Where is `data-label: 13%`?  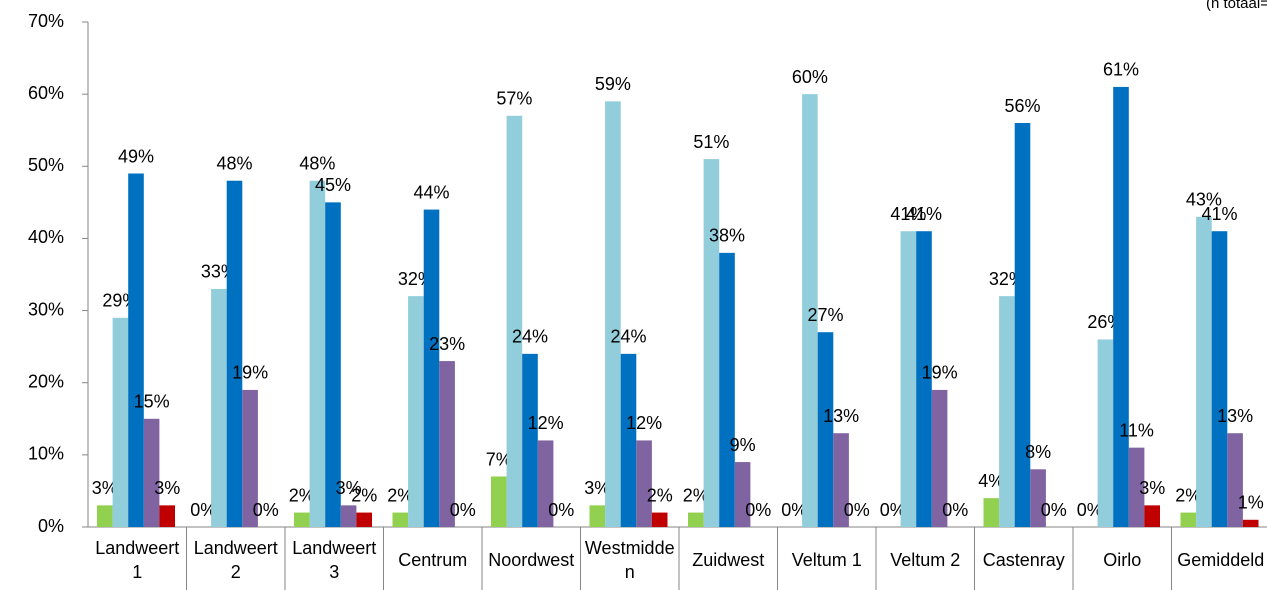 data-label: 13% is located at coordinates (841, 416).